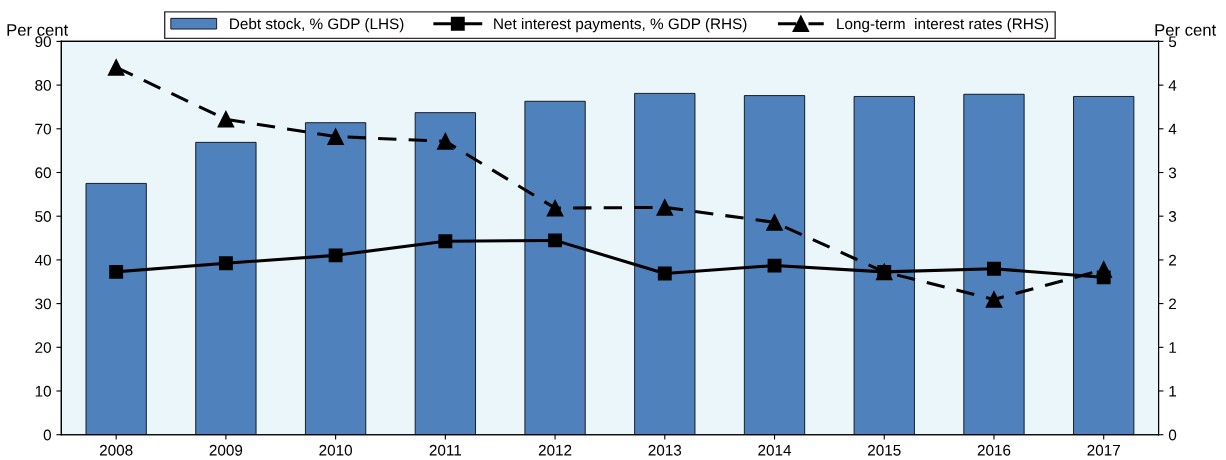 The height and width of the screenshot is (460, 1226). I want to click on y-tick-label: 90, so click(43, 42).